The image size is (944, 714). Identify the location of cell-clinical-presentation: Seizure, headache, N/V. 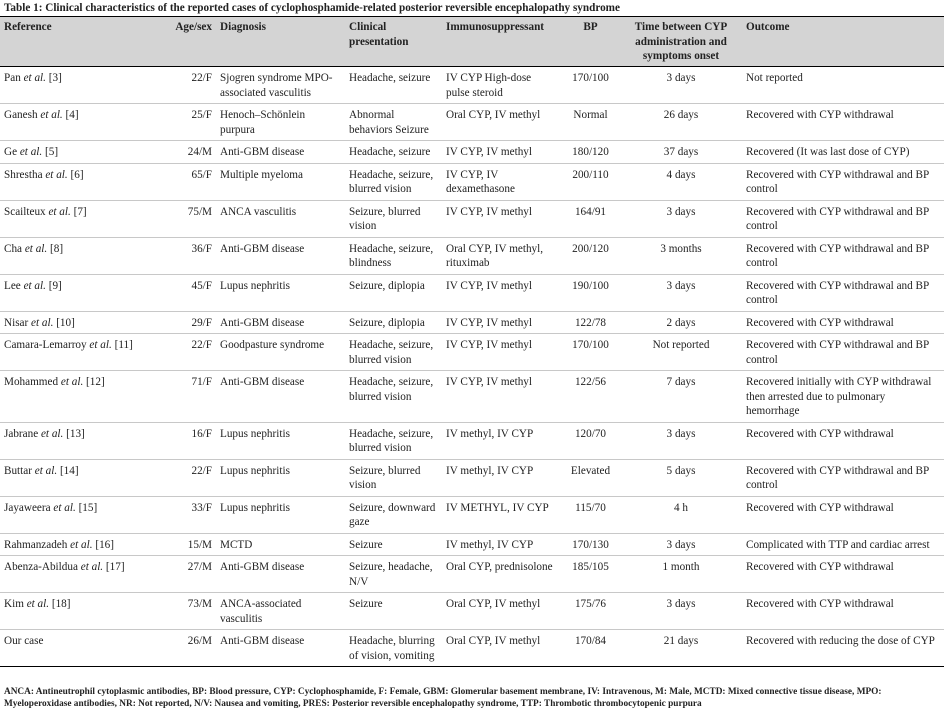
(393, 574).